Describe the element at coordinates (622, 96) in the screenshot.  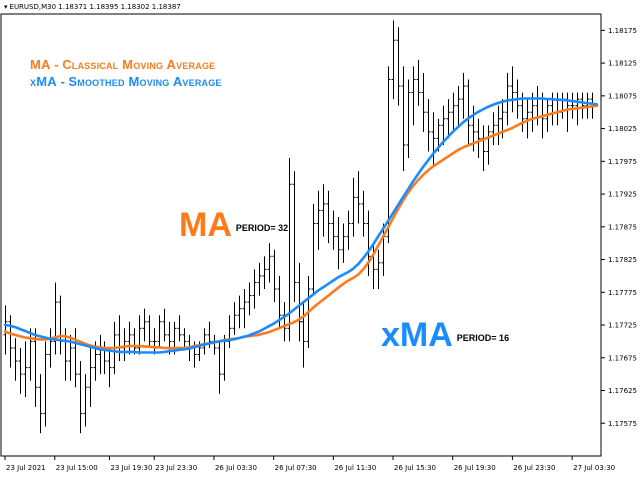
I see `price-tick-label: 1.18075` at that location.